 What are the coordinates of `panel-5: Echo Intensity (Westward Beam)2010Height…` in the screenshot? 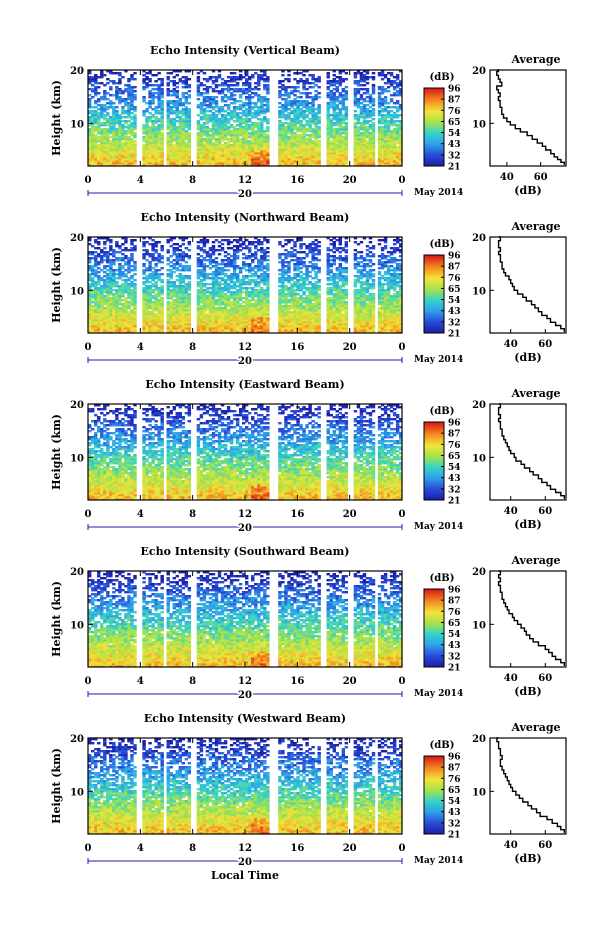 It's located at (308, 790).